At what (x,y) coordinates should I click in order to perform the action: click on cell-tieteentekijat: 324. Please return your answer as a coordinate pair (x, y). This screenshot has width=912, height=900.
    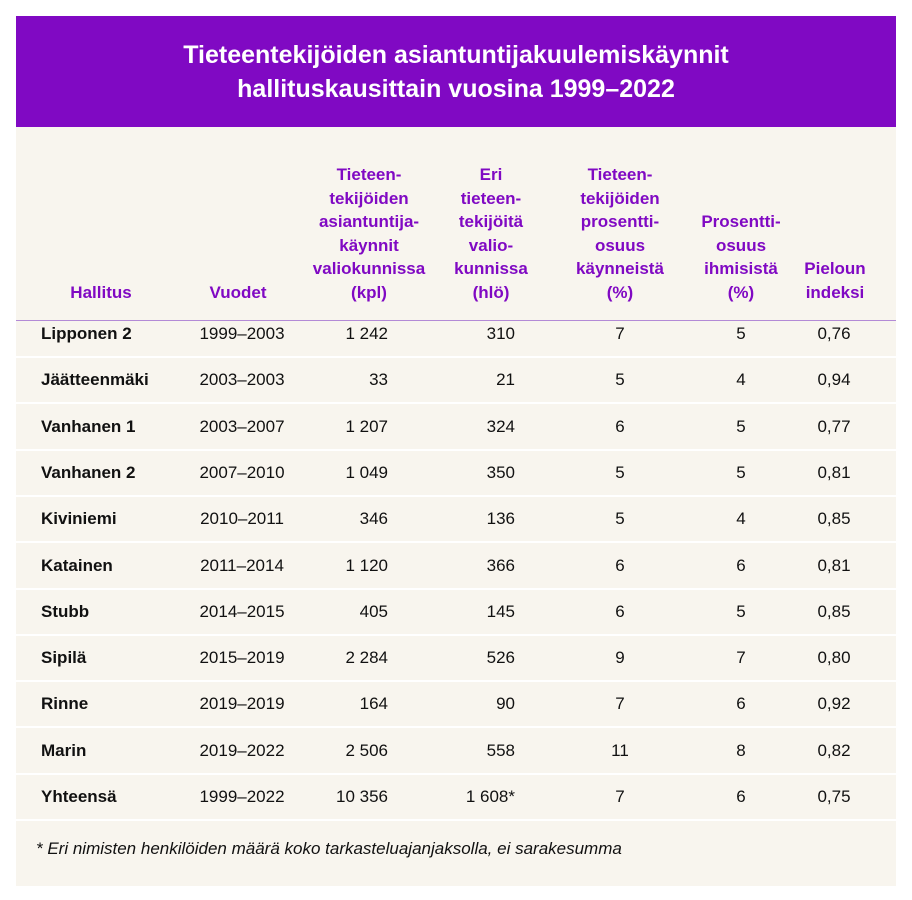
    Looking at the image, I should click on (500, 426).